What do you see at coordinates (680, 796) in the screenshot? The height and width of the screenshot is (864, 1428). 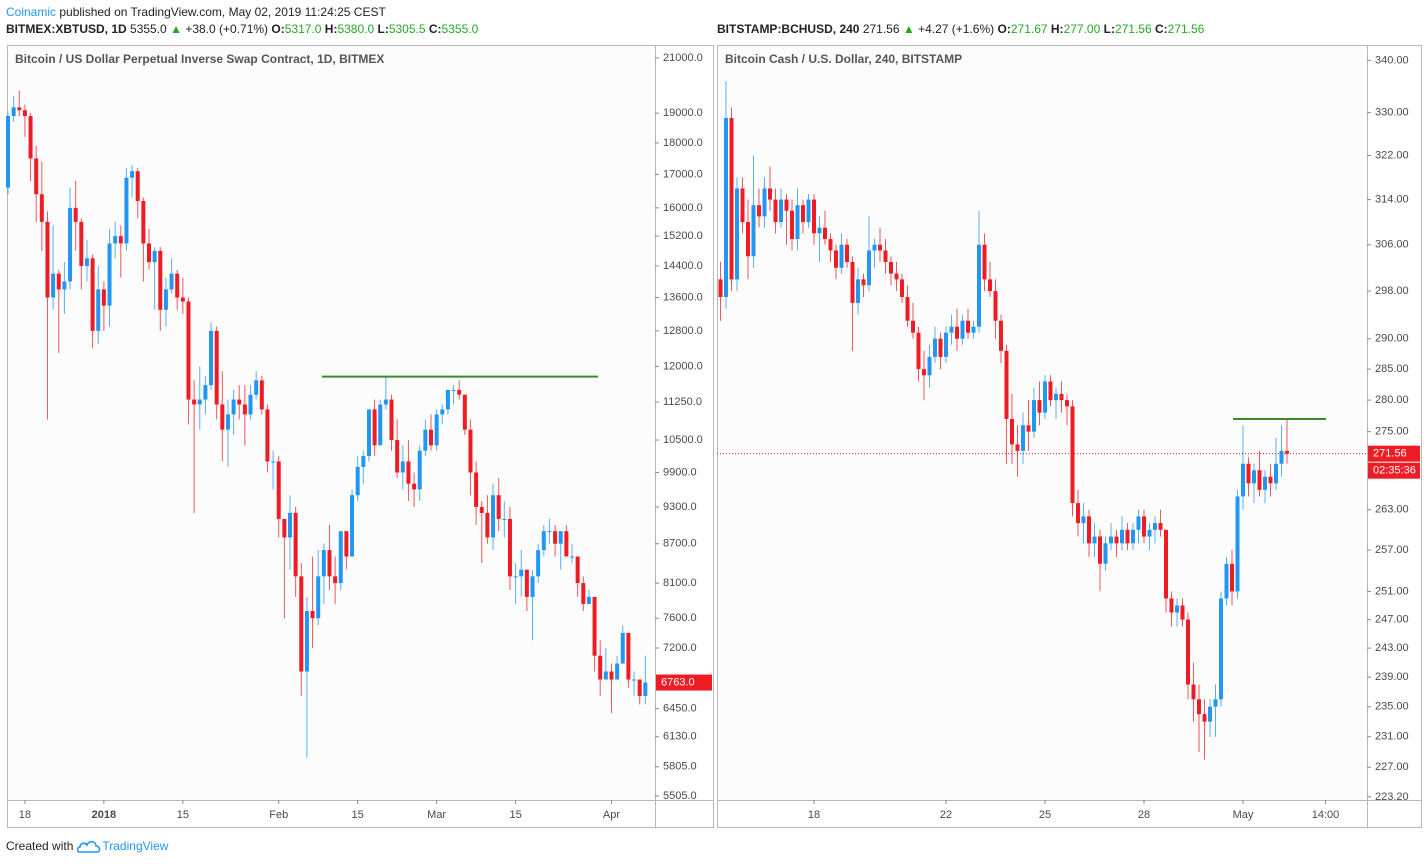 I see `y-tick-label: 5505.0` at bounding box center [680, 796].